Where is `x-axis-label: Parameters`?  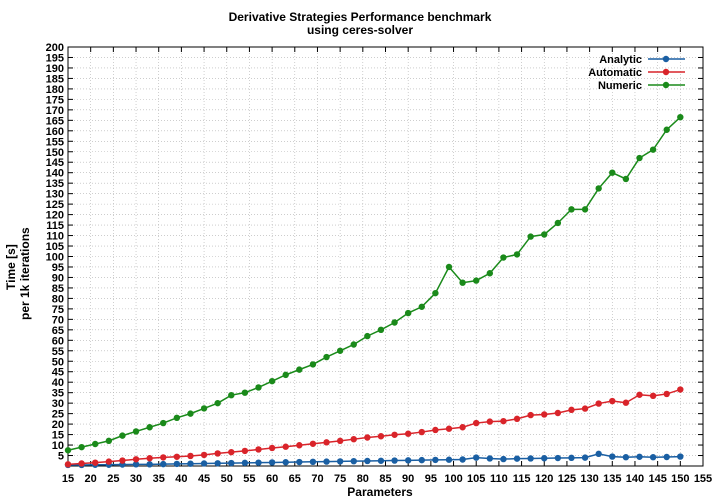
x-axis-label: Parameters is located at coordinates (380, 492).